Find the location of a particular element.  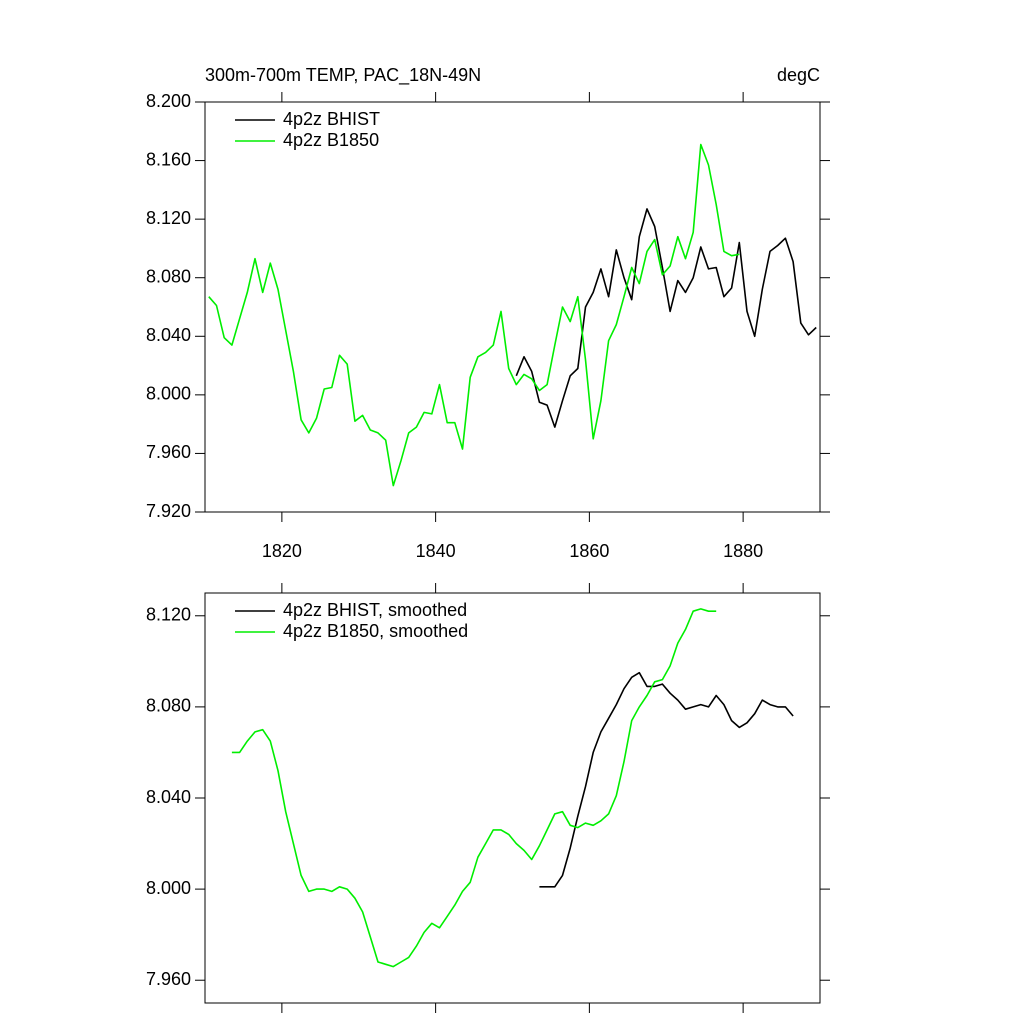

x-tick-label: 1820 is located at coordinates (282, 551).